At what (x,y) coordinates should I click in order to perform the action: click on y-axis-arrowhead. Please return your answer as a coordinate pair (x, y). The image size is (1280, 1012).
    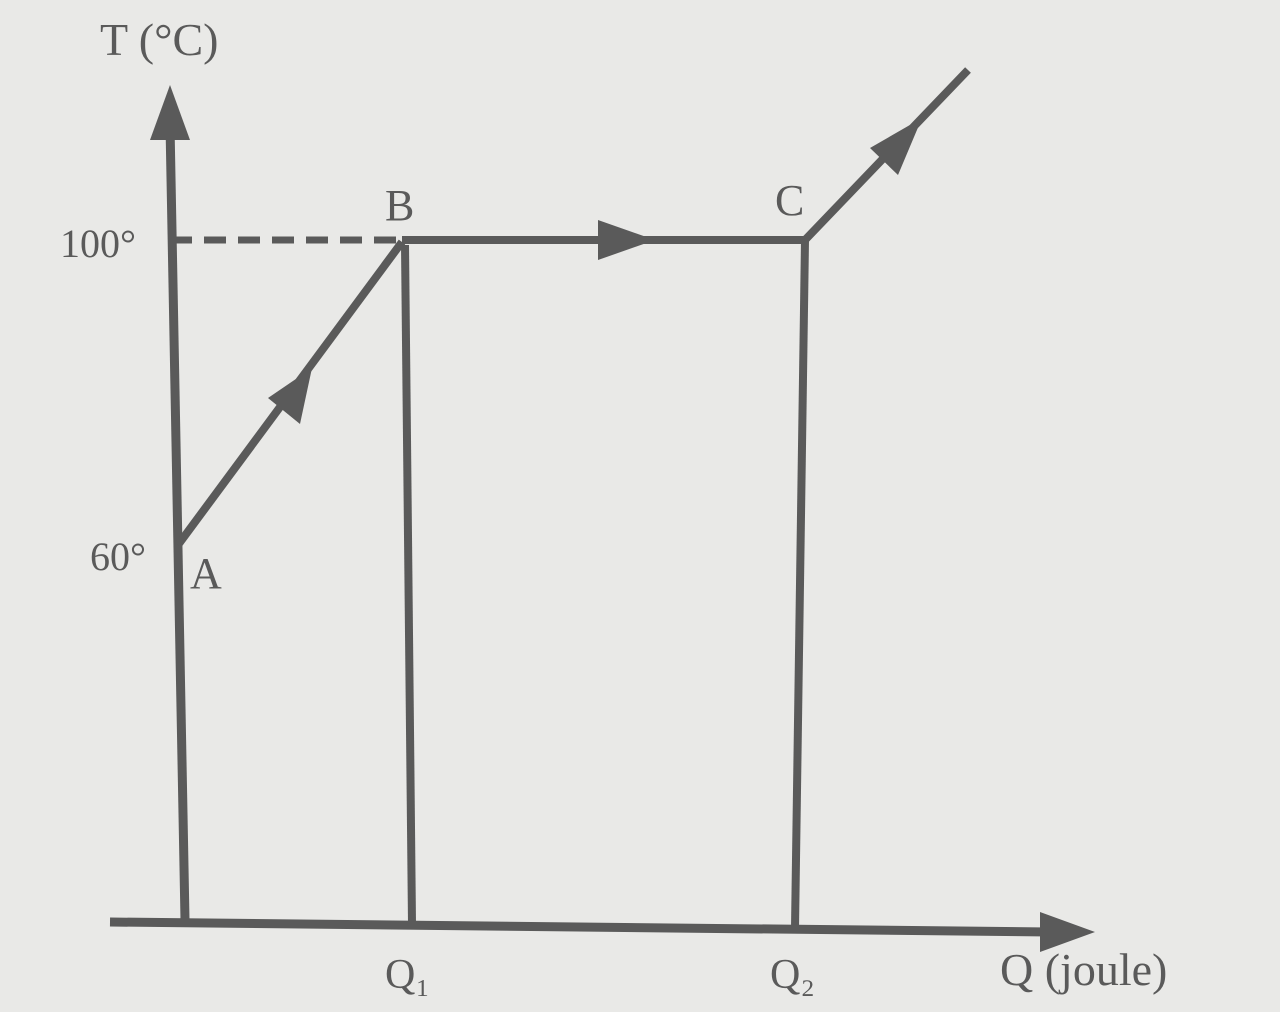
    Looking at the image, I should click on (170, 112).